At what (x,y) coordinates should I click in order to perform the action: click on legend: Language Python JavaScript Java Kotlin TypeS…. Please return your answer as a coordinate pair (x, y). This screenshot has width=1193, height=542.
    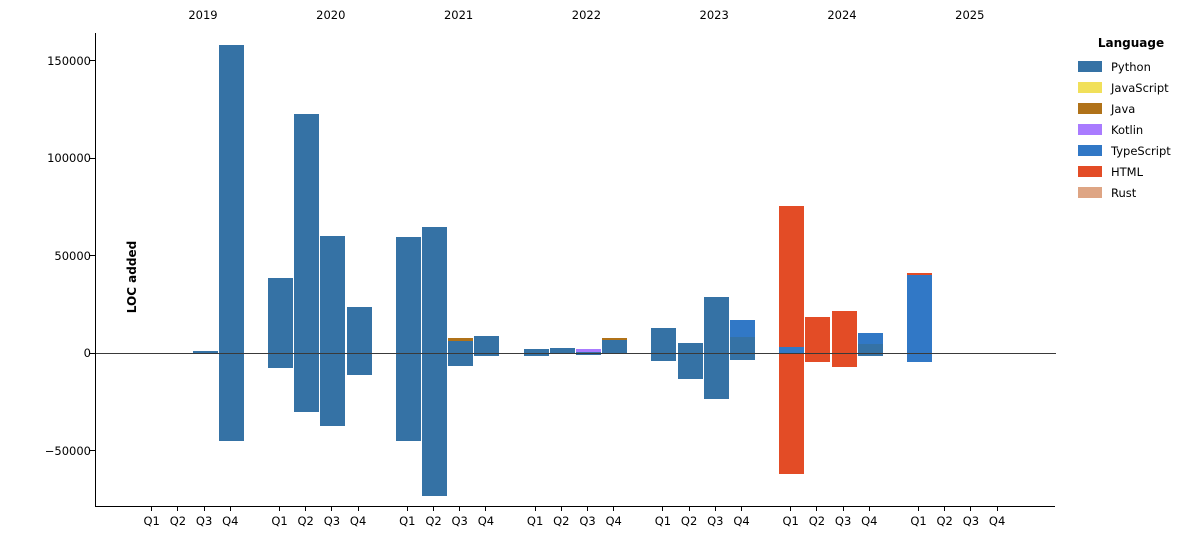
    Looking at the image, I should click on (1131, 119).